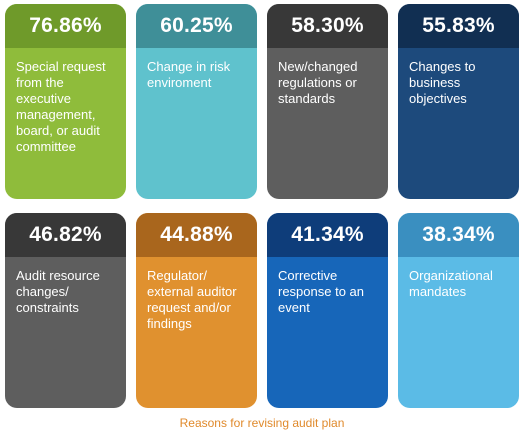  I want to click on reason-card-7: 41.34% Corrective response to an event, so click(327, 310).